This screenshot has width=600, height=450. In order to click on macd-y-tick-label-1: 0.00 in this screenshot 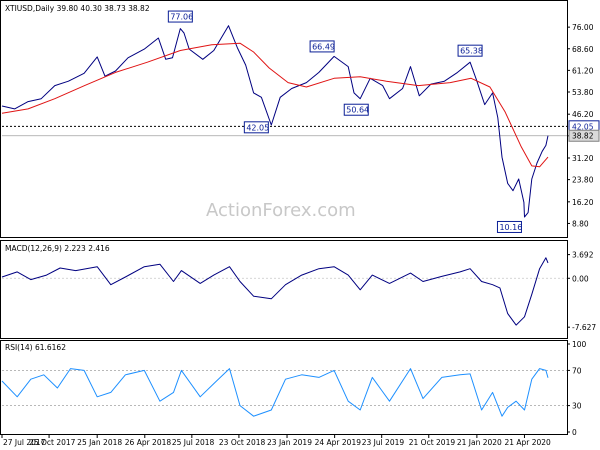, I will do `click(580, 278)`.